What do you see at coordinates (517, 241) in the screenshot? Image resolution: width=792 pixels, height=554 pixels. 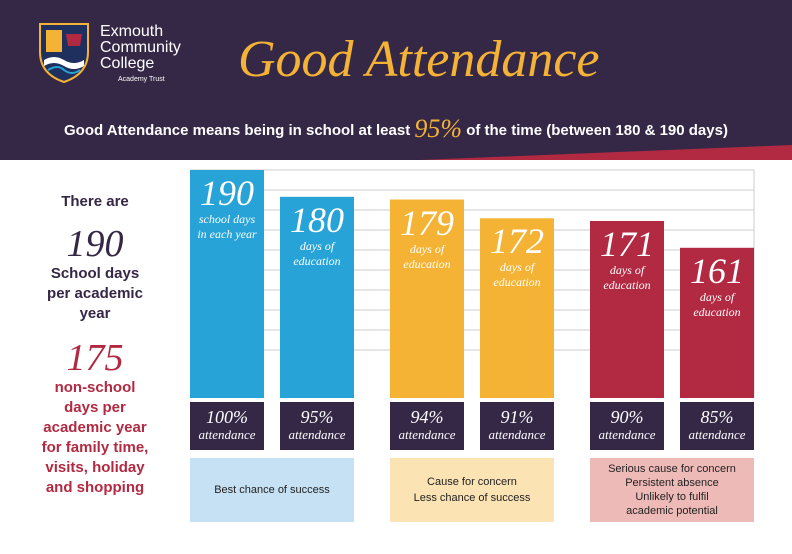 I see `bar-value-label: 172` at bounding box center [517, 241].